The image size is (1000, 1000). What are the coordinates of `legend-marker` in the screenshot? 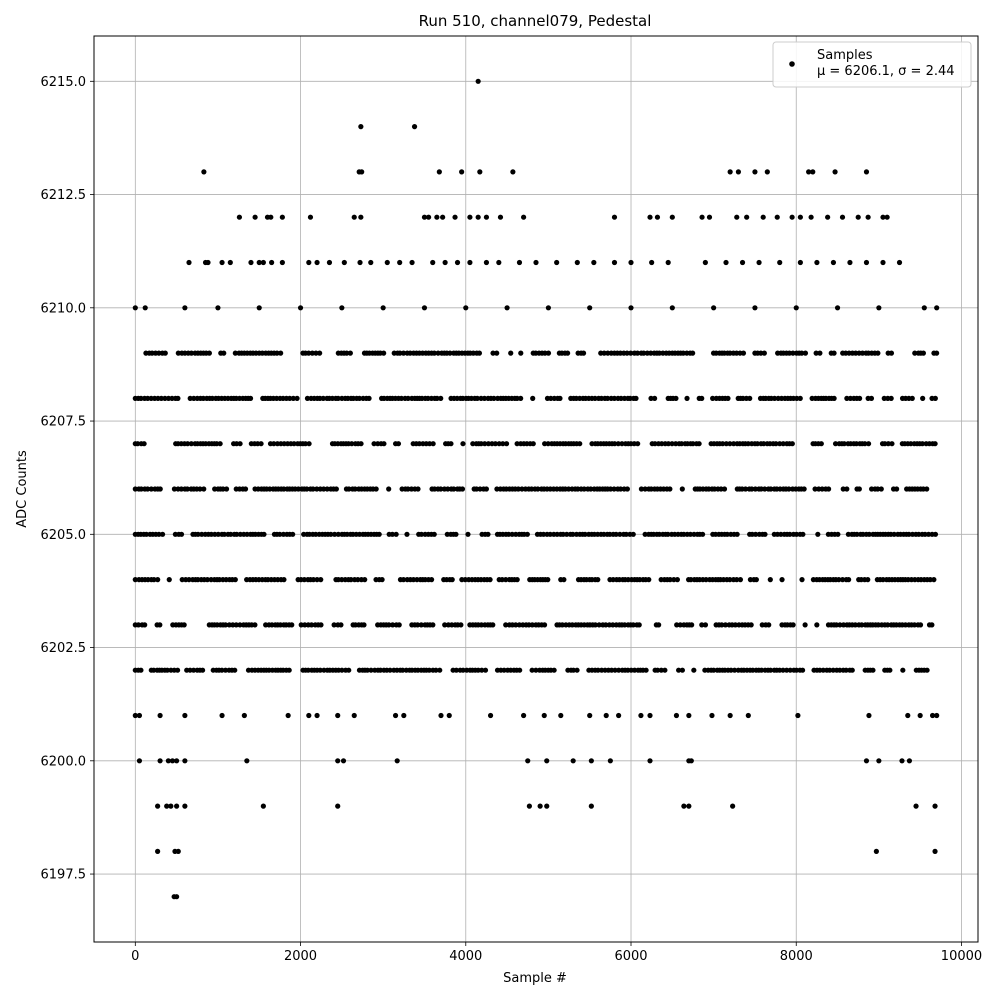 It's located at (792, 64).